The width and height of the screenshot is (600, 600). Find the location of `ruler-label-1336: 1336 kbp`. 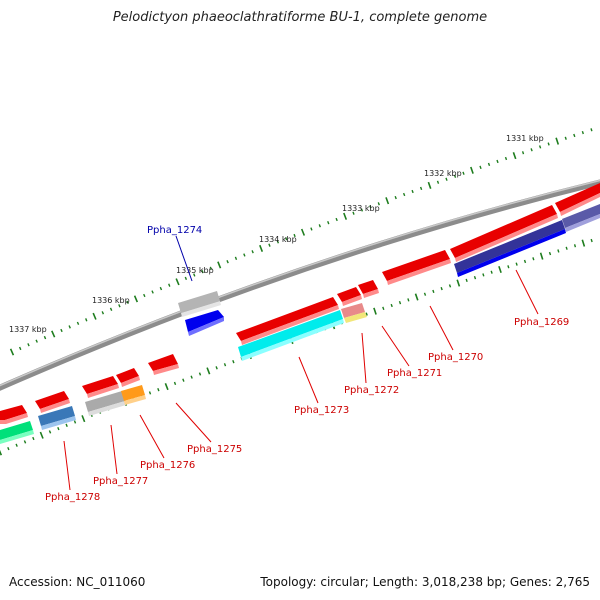

ruler-label-1336: 1336 kbp is located at coordinates (111, 300).